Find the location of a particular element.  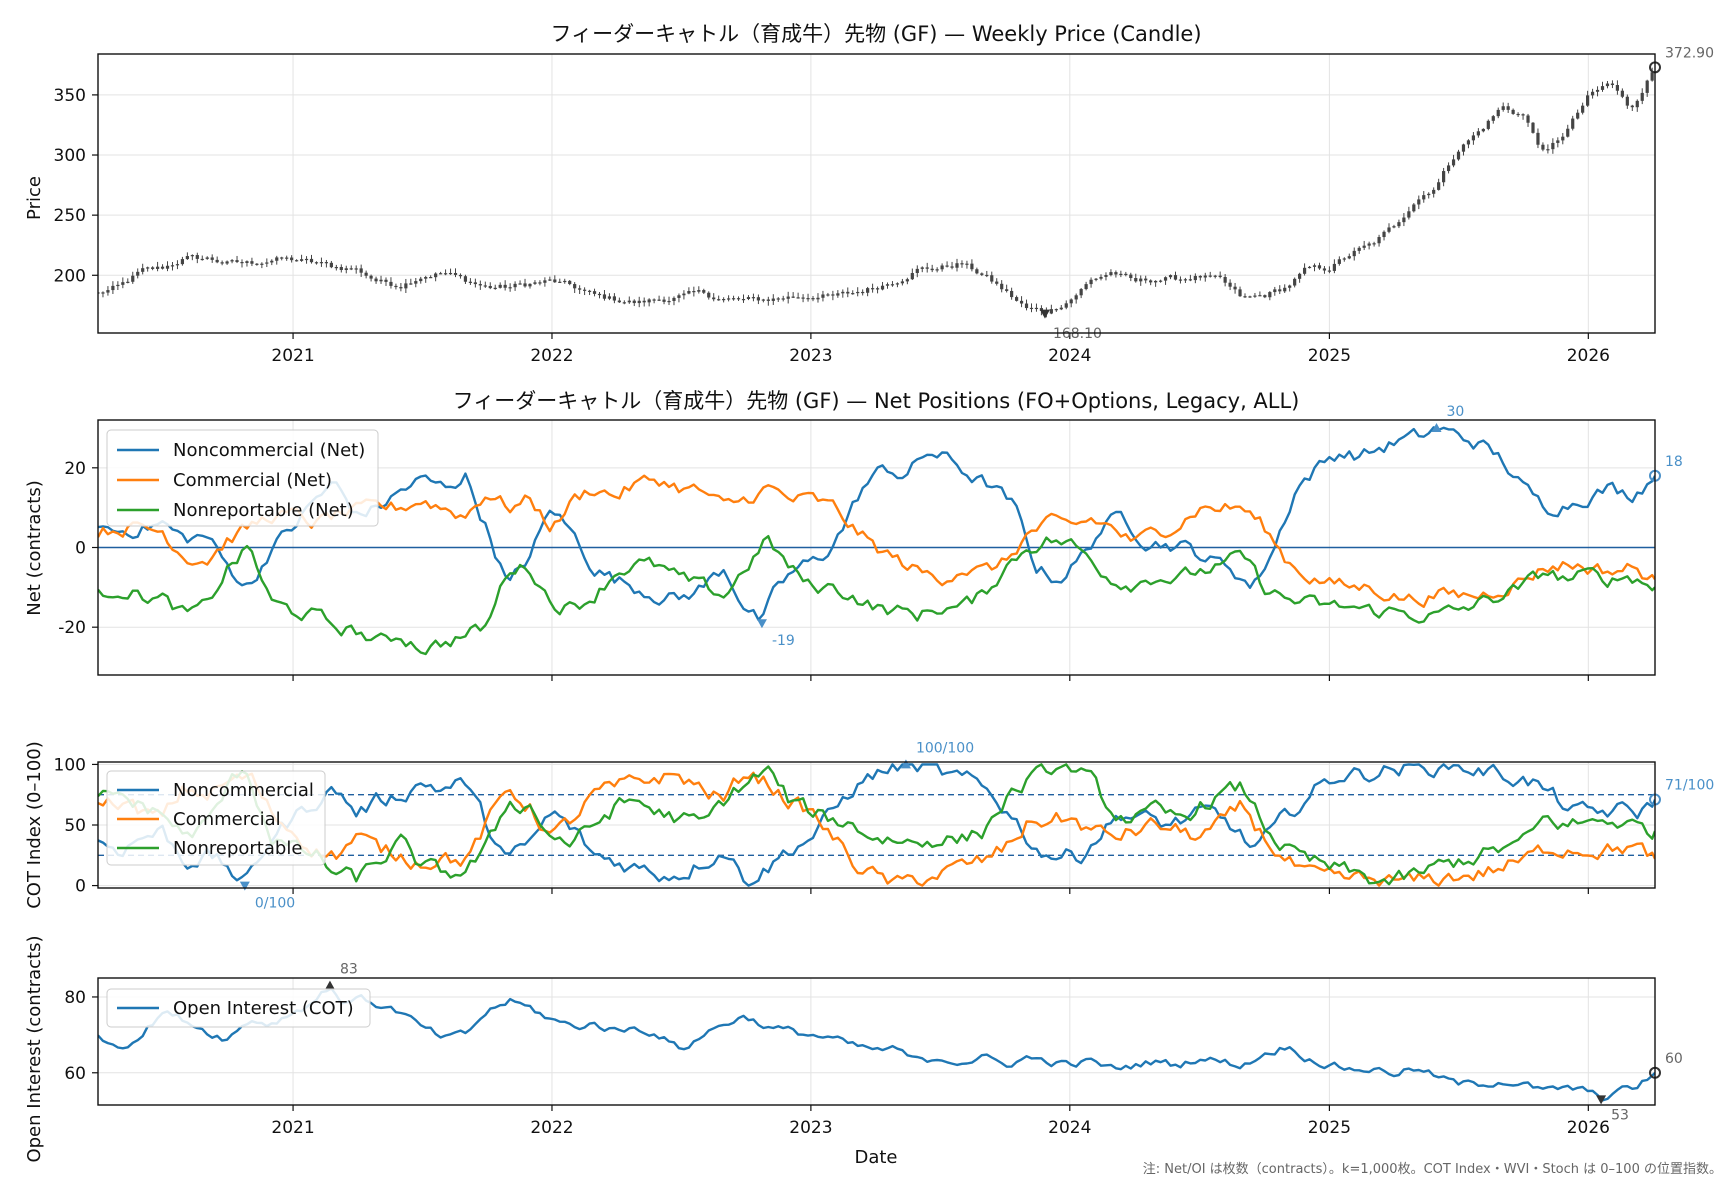

net-legend-box is located at coordinates (242, 478).